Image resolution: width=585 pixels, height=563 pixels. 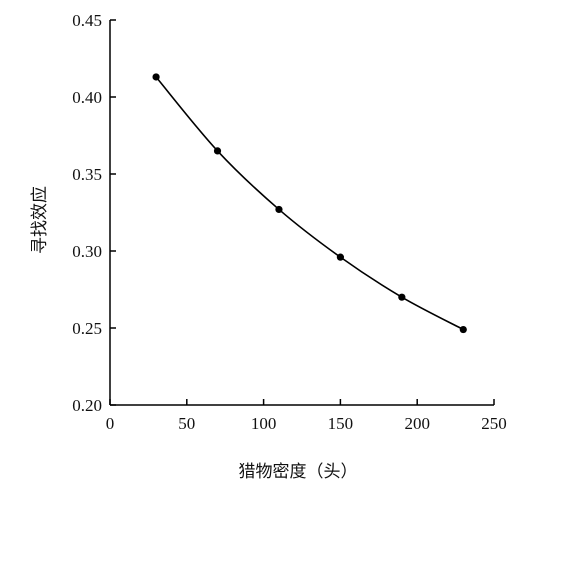 What do you see at coordinates (110, 423) in the screenshot?
I see `x-tick-label: 0` at bounding box center [110, 423].